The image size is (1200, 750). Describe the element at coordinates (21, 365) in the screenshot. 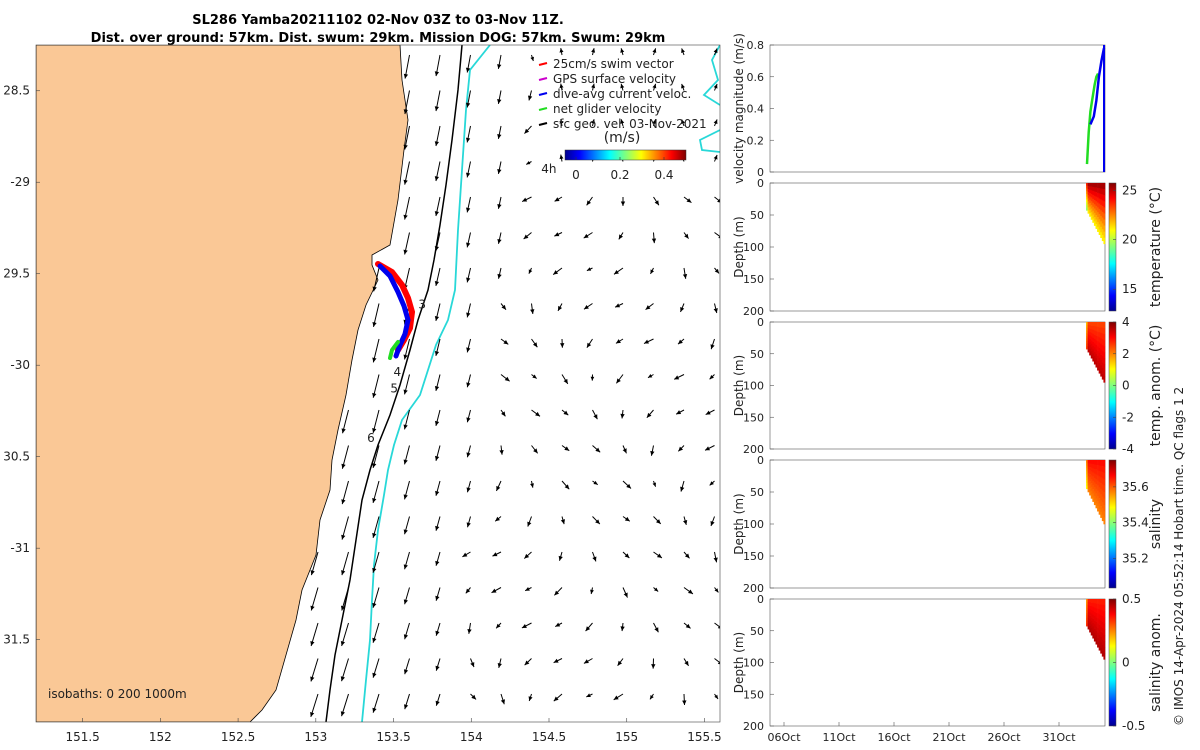

I see `map-y-ticks: 28.5 -29 29.5 -30 30.5 -31 31.5` at that location.